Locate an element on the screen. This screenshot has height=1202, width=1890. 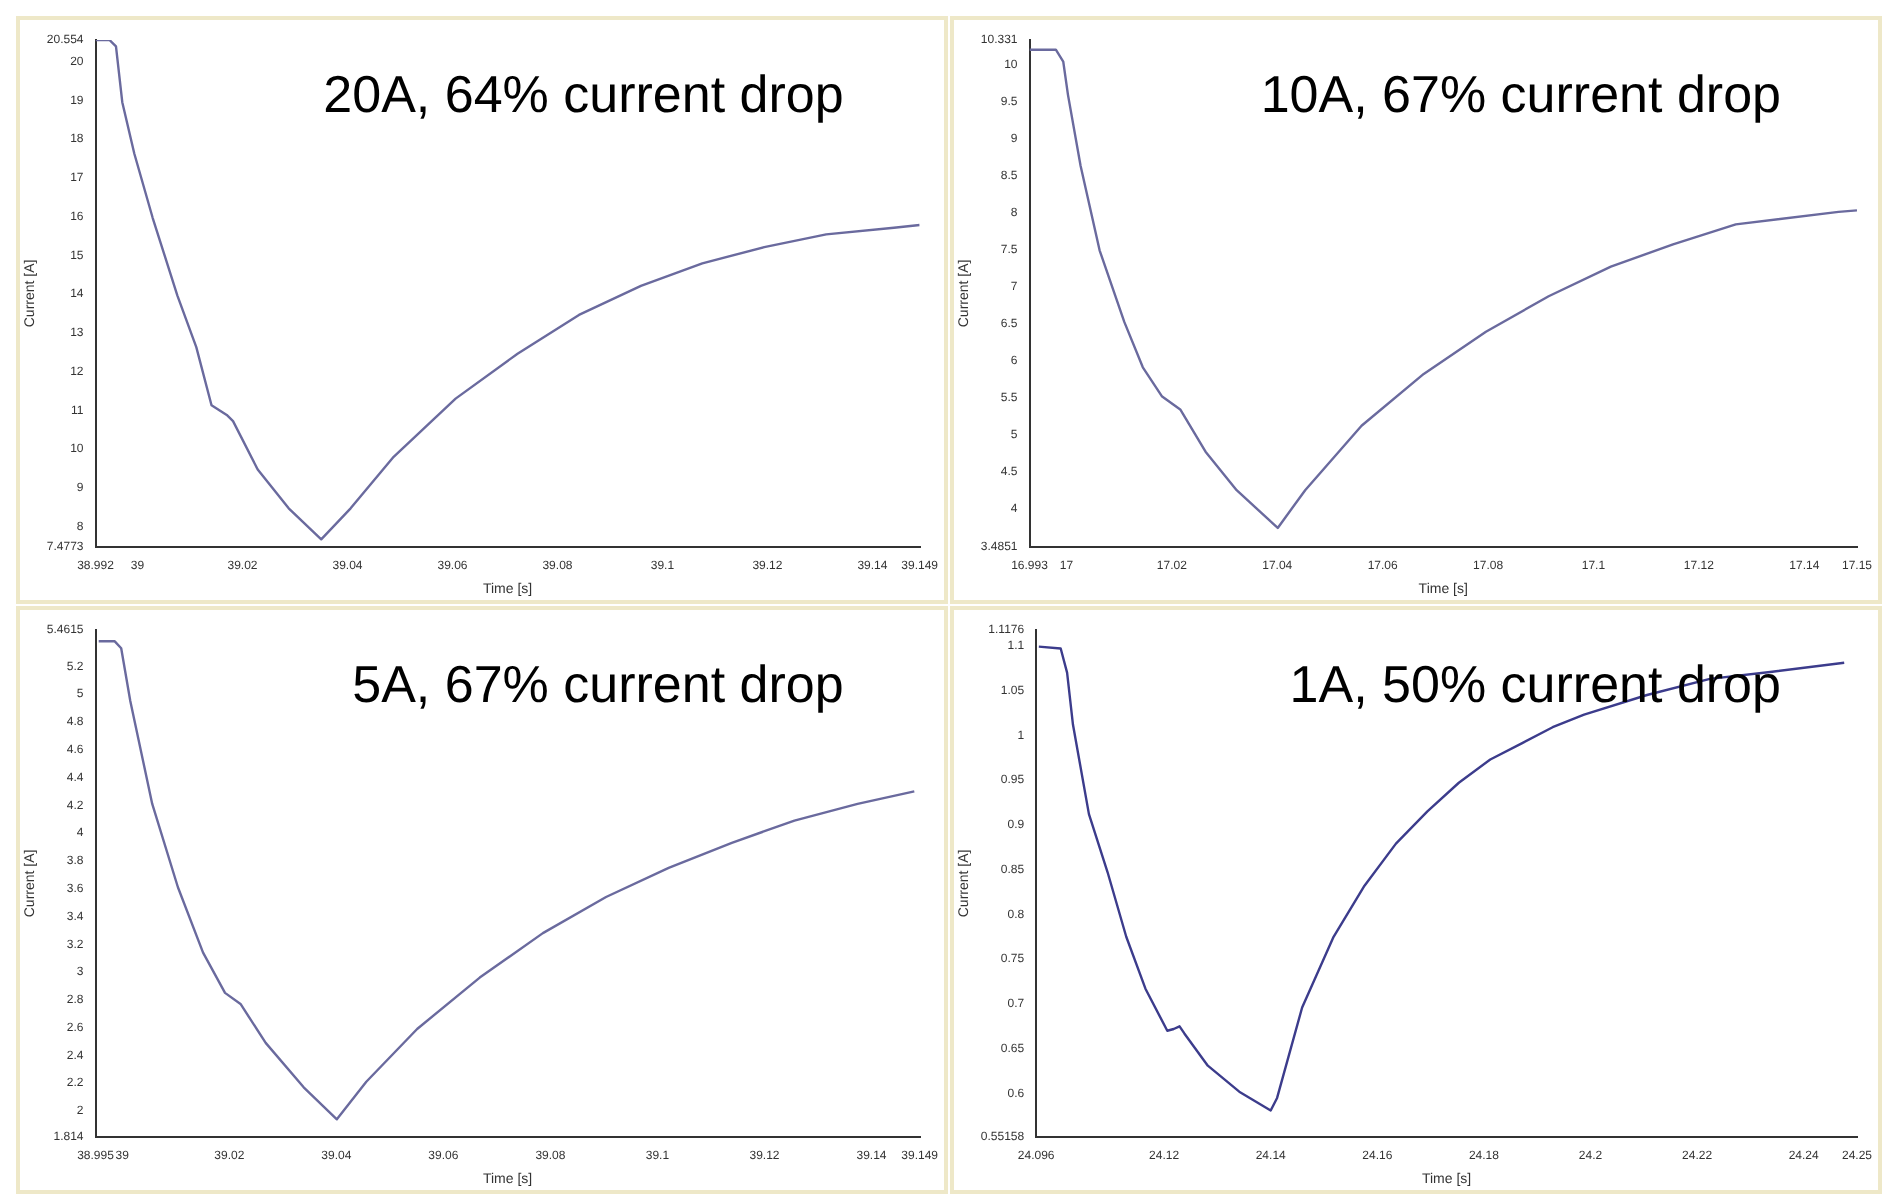
annotation: 20A, 64% current drop is located at coordinates (583, 94).